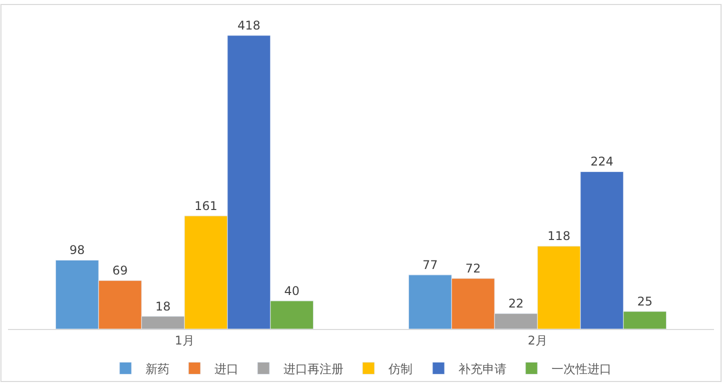  I want to click on data-label: 418, so click(248, 25).